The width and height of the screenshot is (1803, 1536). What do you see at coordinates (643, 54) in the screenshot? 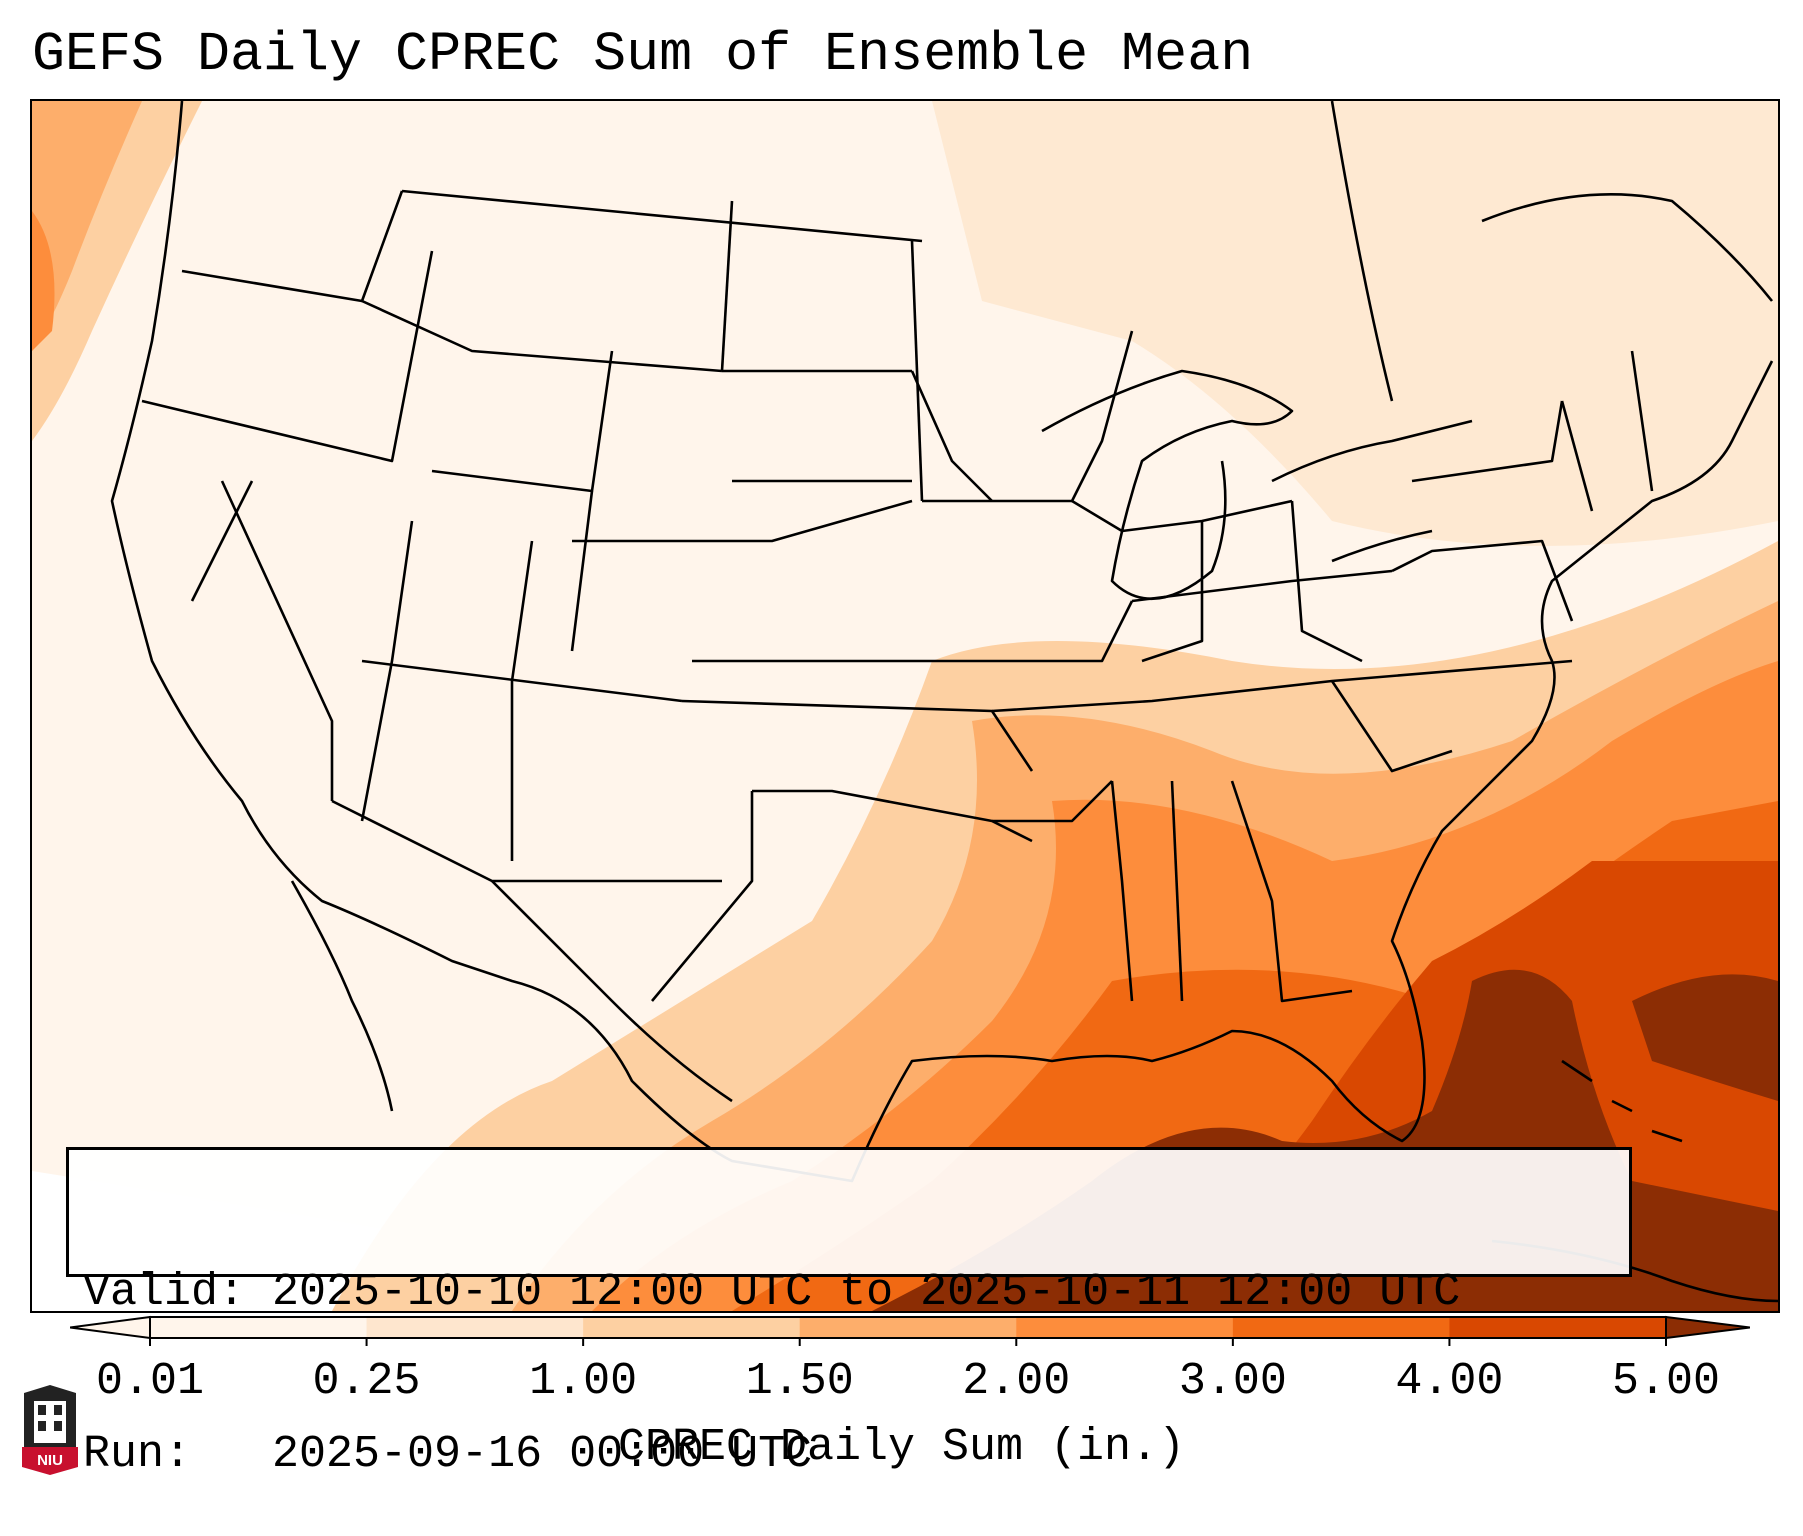
I see `chart-title: GEFS Daily CPREC Sum of Ensemble Mean` at bounding box center [643, 54].